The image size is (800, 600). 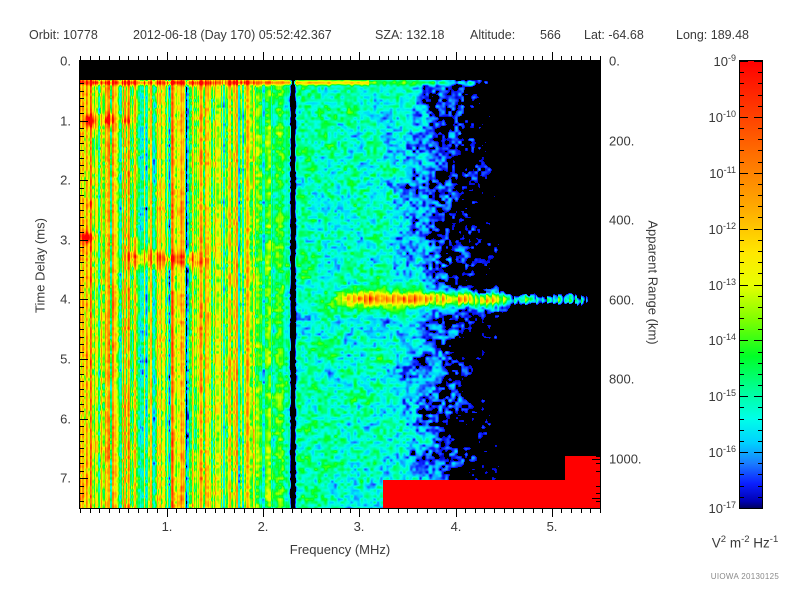 I want to click on y-left-tick-label-6: 6., so click(x=65, y=419).